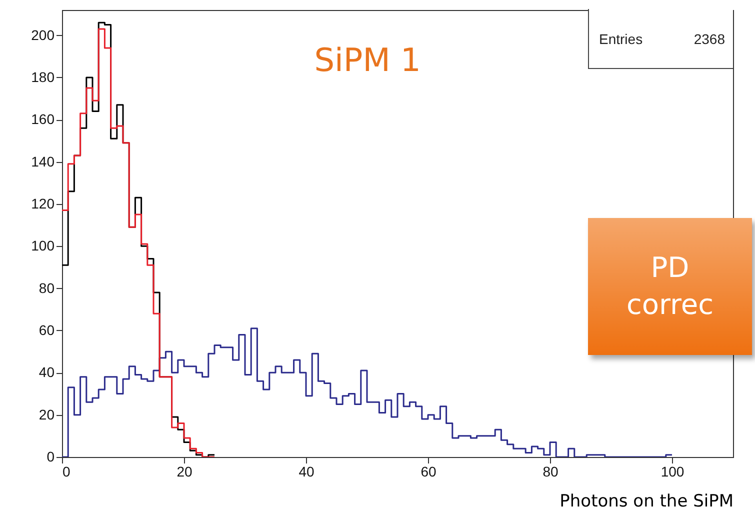  I want to click on y-tick-label: 160, so click(43, 119).